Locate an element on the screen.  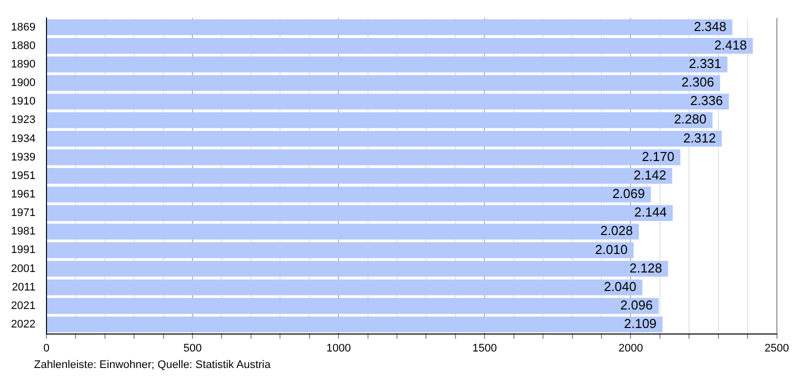
data-label: 2.128 is located at coordinates (646, 268).